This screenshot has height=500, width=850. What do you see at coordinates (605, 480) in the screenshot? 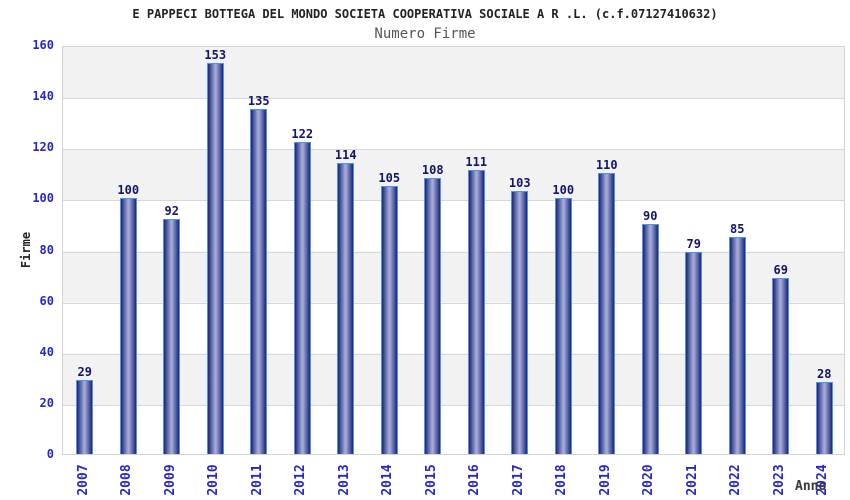
I see `xtick-label-2019: 2019` at bounding box center [605, 480].